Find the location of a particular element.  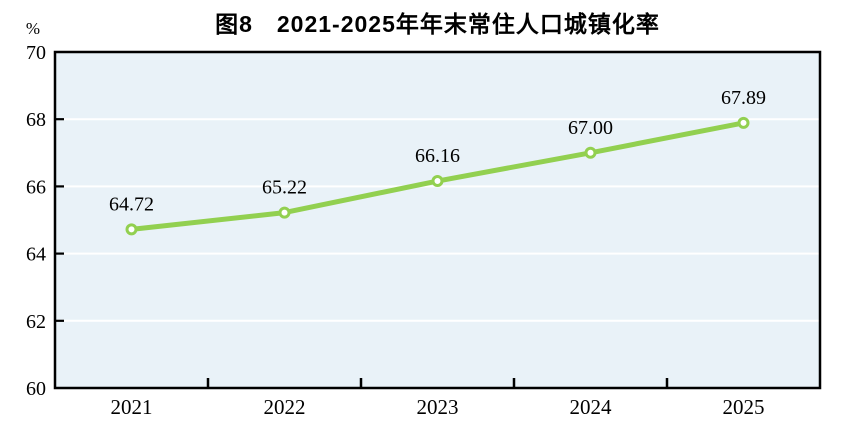

data-point-label: 66.16 is located at coordinates (437, 156).